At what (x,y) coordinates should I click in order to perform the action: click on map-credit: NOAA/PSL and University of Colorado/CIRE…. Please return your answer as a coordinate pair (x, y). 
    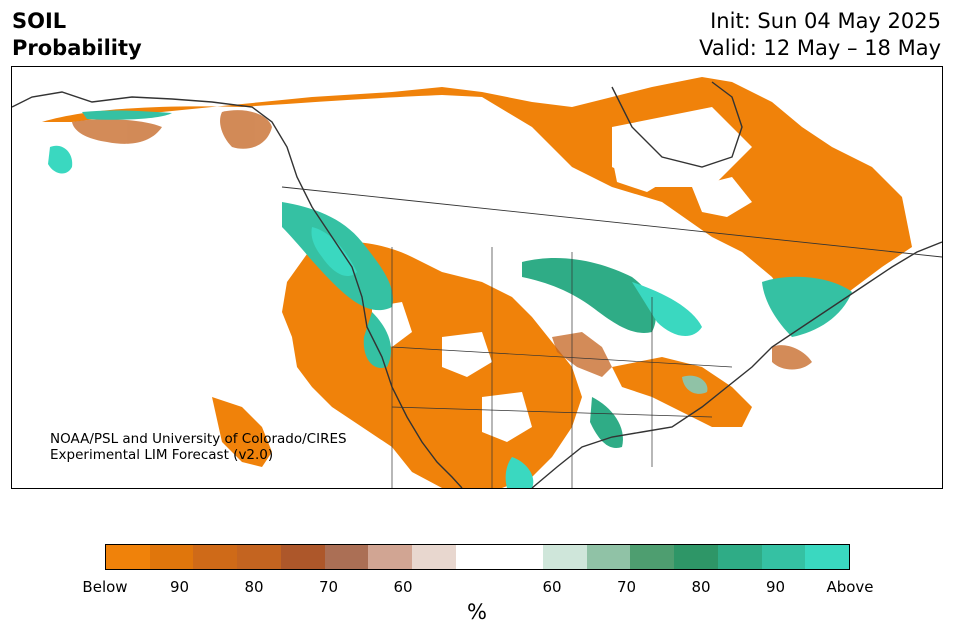
    Looking at the image, I should click on (198, 447).